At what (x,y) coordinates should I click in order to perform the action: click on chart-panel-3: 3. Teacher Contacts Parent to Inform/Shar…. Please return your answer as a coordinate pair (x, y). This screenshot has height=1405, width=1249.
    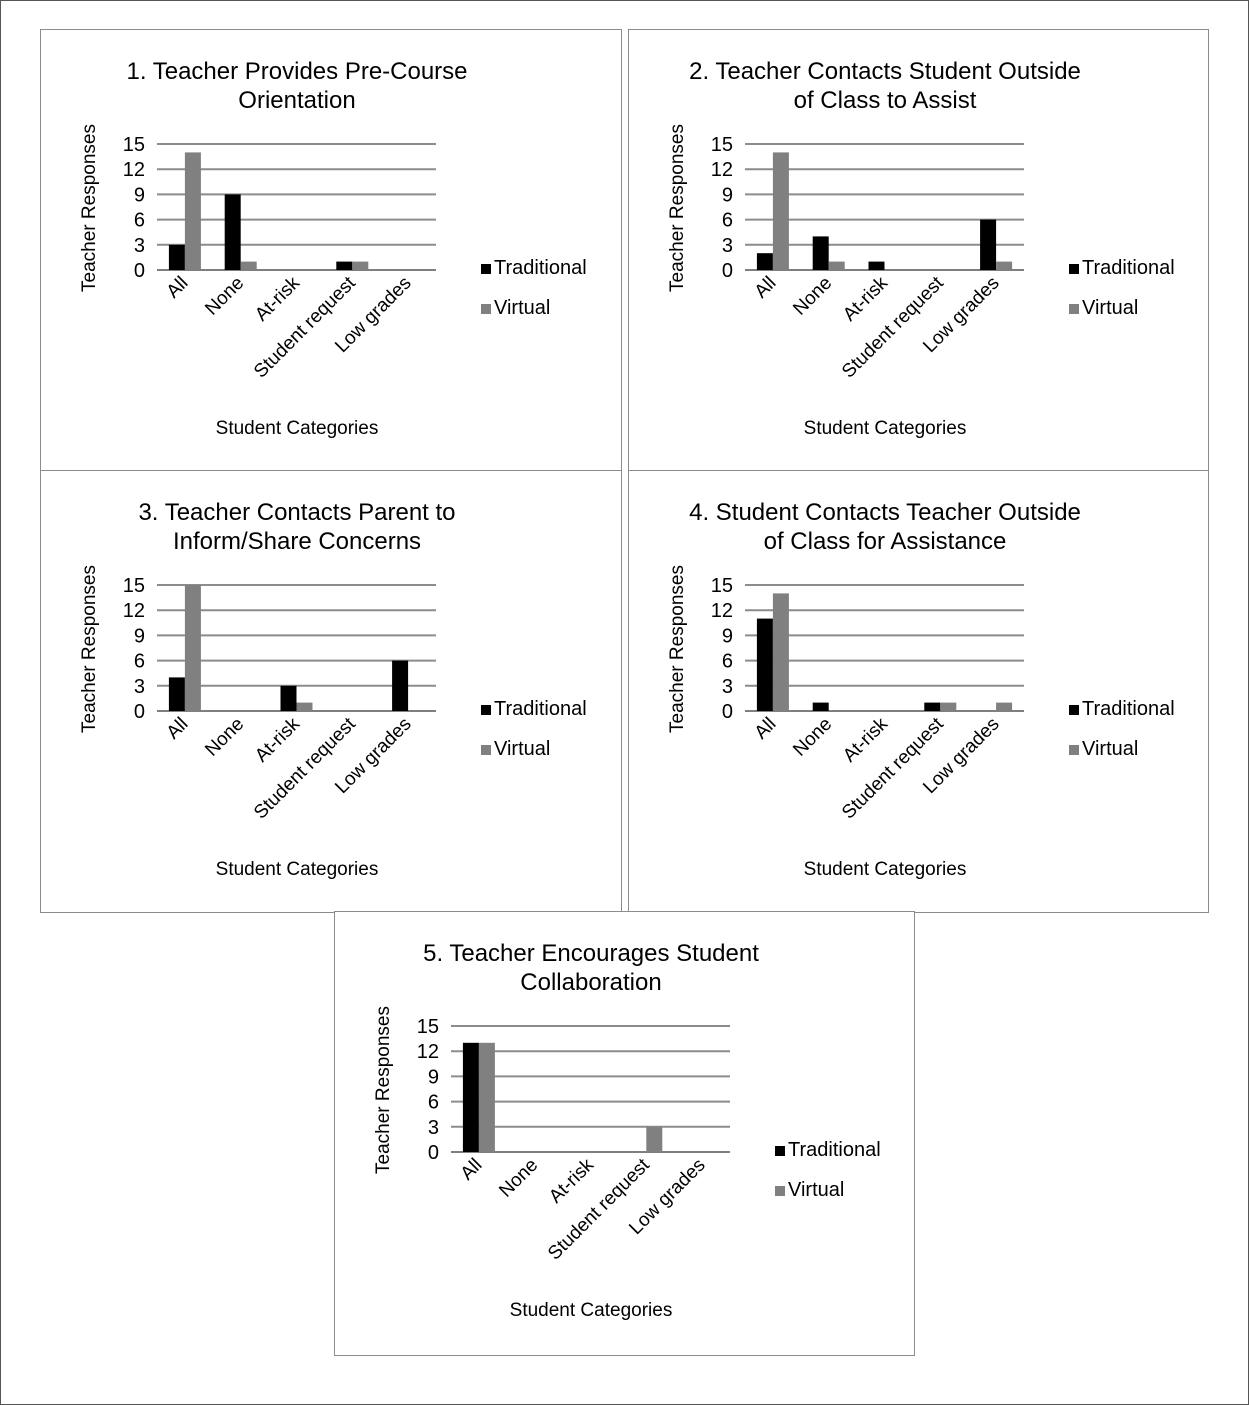
    Looking at the image, I should click on (331, 691).